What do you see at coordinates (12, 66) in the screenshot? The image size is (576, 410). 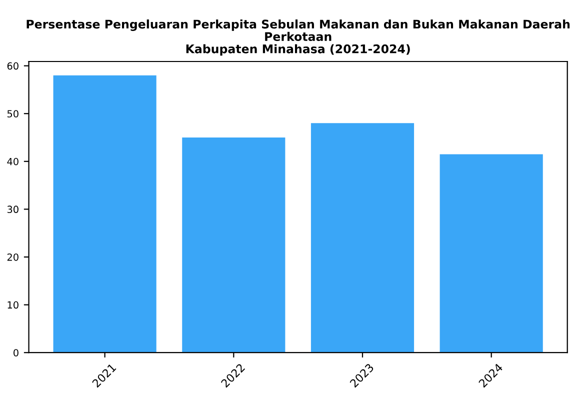 I see `y-tick-label: 60` at bounding box center [12, 66].